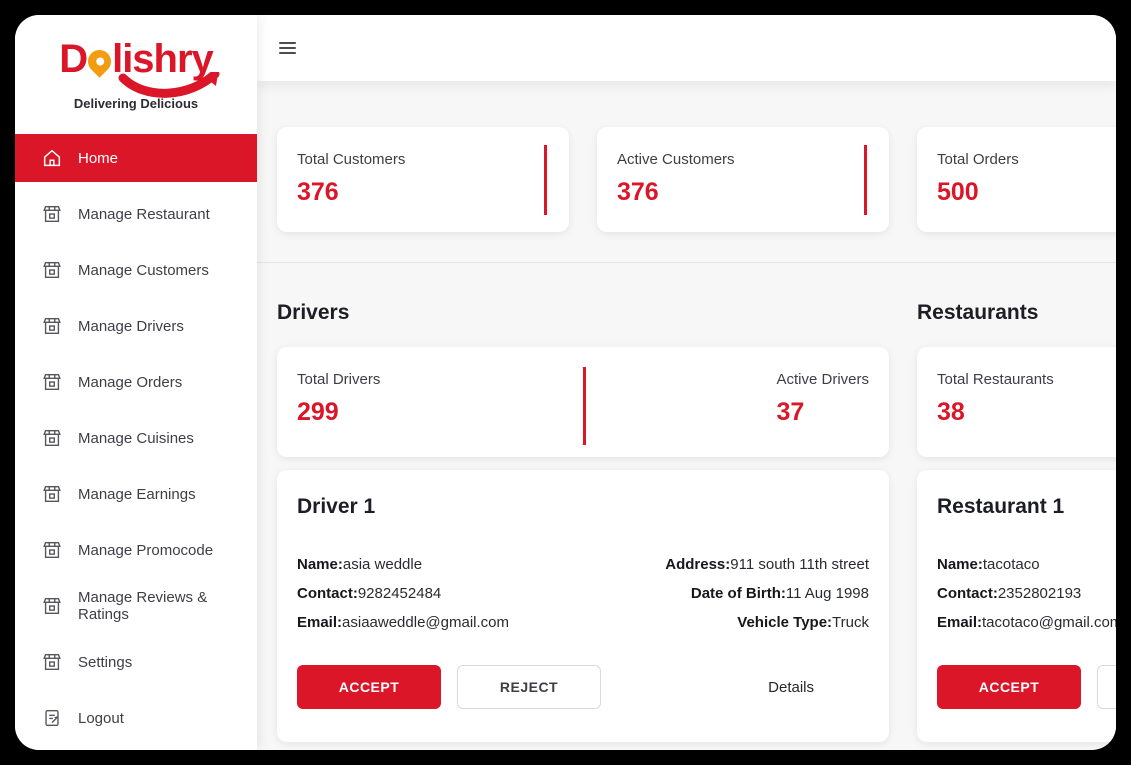  I want to click on sidebar-item-label: Manage Promocode, so click(146, 550).